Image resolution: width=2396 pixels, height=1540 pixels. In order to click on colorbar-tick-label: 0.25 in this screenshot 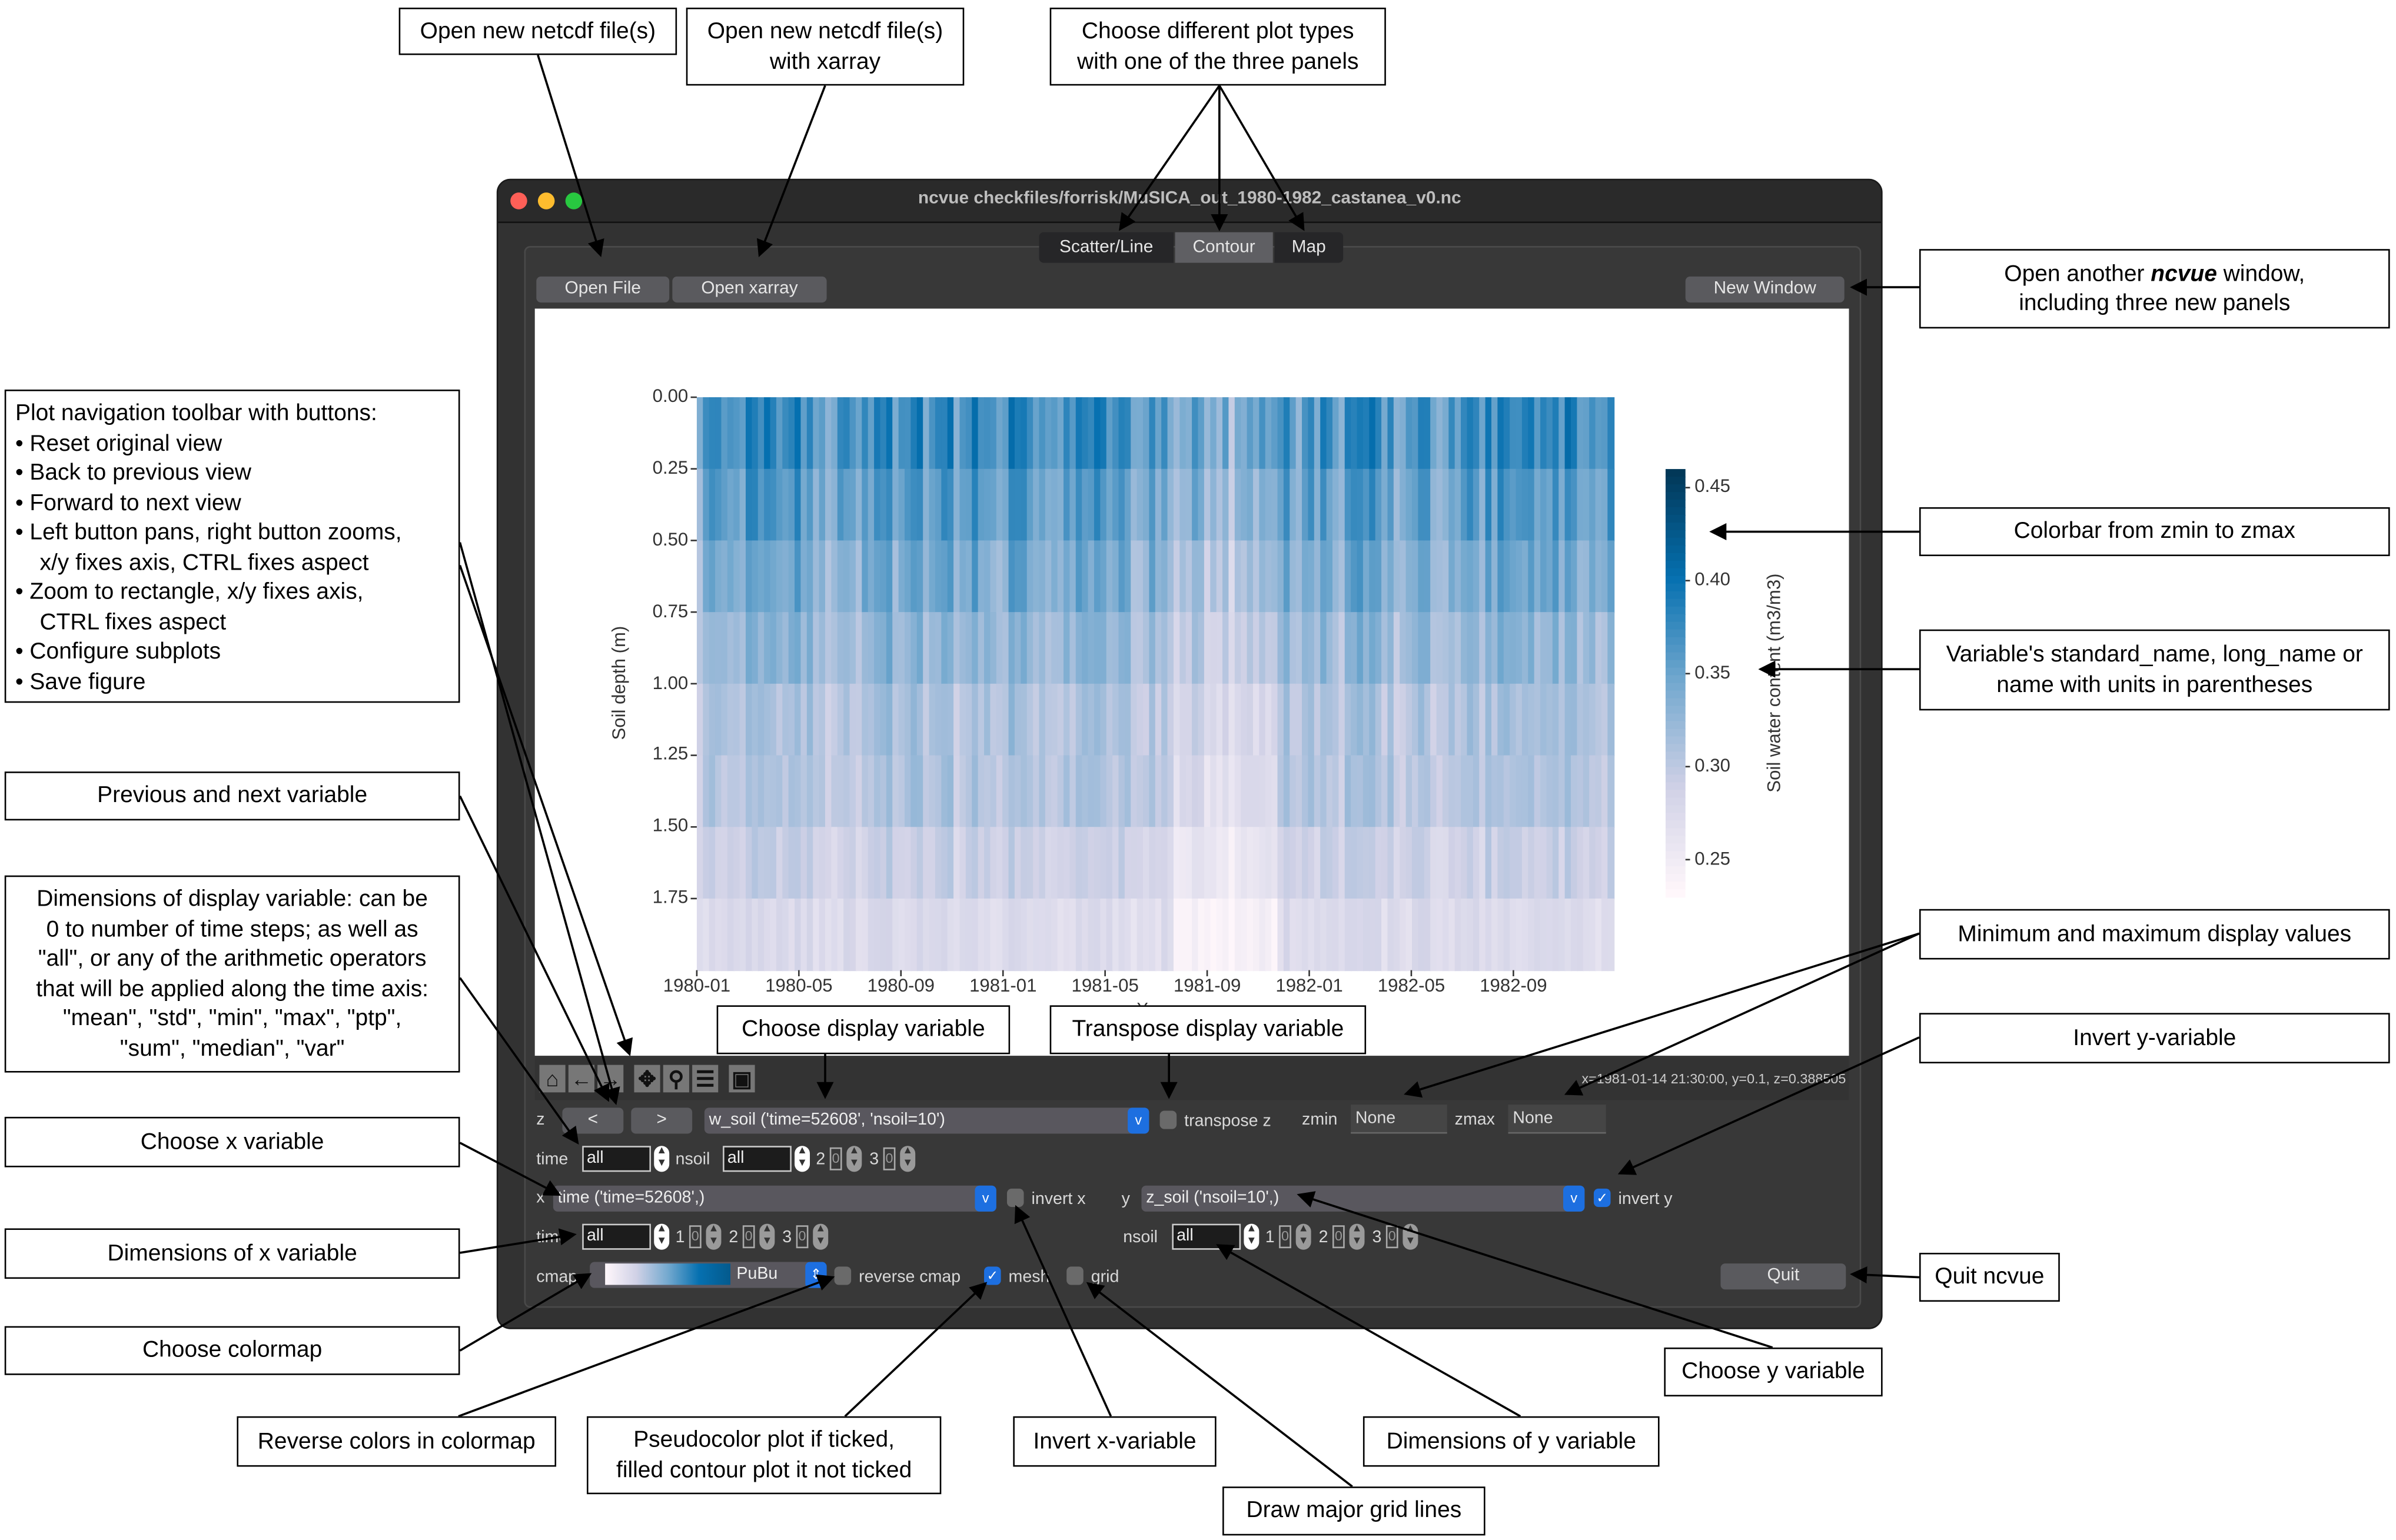, I will do `click(1712, 858)`.